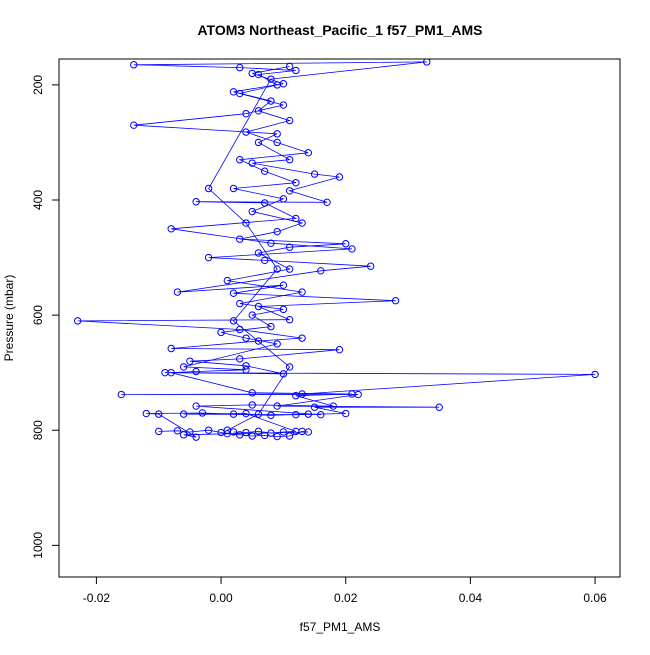  I want to click on chart-title: ATOM3 Northeast_Pacific_1 f57_PM1_AMS, so click(339, 30).